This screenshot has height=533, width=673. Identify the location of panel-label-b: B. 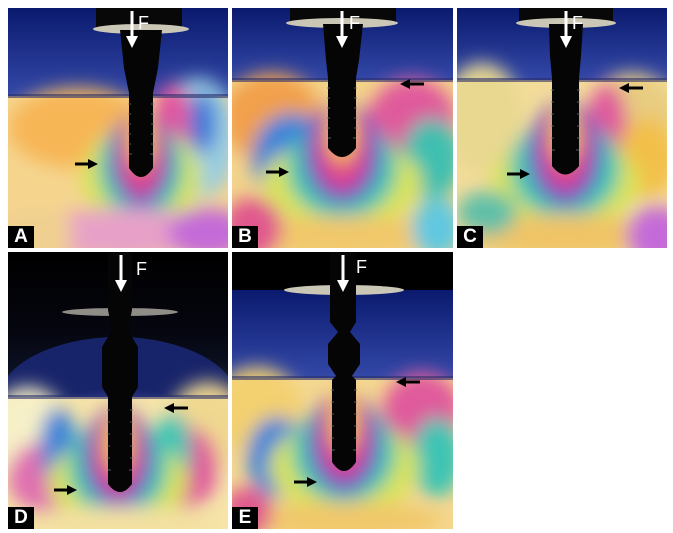
(245, 237).